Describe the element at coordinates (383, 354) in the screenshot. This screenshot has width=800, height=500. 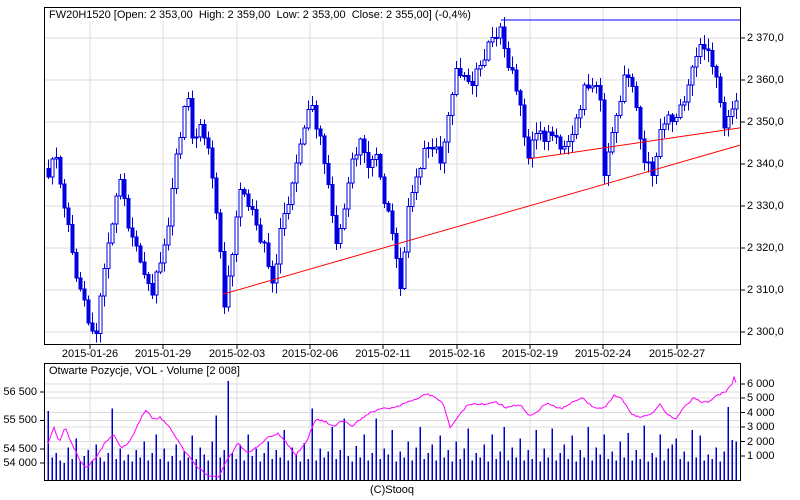
I see `date-axis-label: 2015-02-11` at that location.